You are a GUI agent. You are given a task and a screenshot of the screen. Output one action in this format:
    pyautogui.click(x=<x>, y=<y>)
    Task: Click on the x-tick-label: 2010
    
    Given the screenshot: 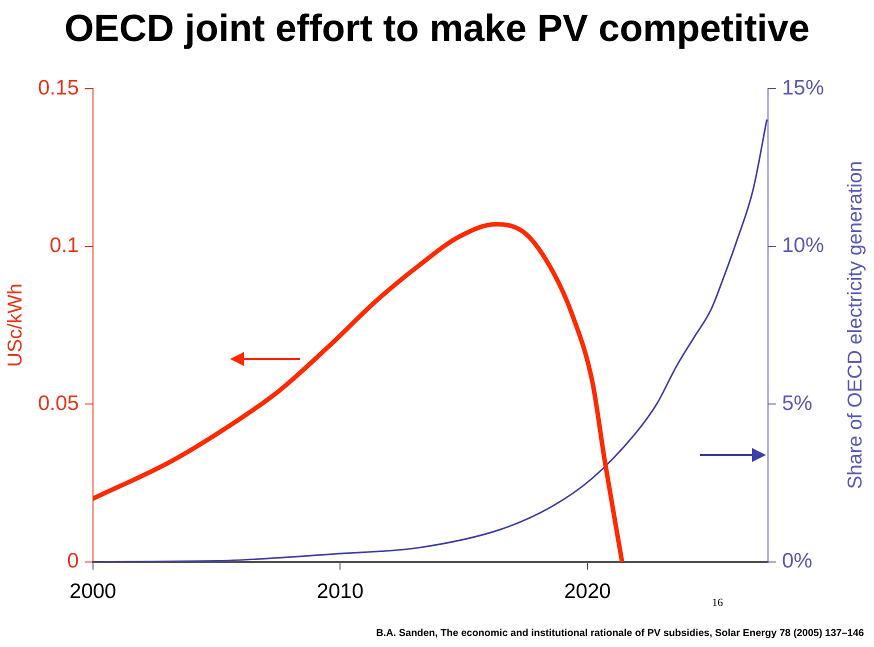 What is the action you would take?
    pyautogui.click(x=340, y=592)
    